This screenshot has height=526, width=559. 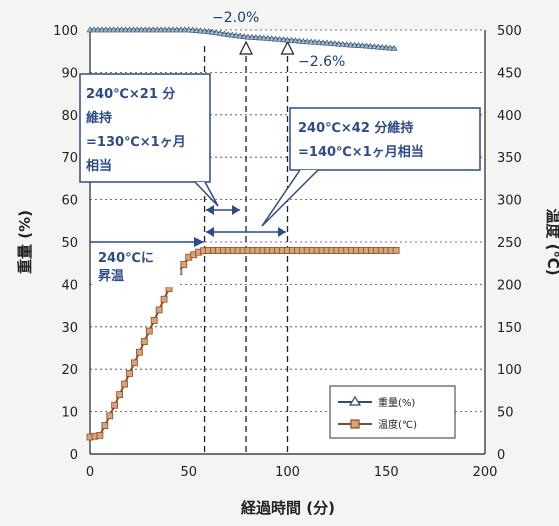 I want to click on y-right-tick-400: 400, so click(x=509, y=116).